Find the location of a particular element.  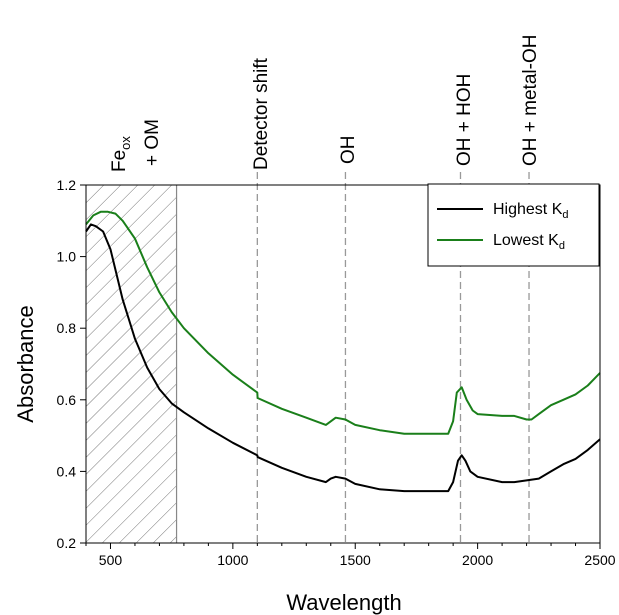

x-tick-label-0: 500 is located at coordinates (111, 560).